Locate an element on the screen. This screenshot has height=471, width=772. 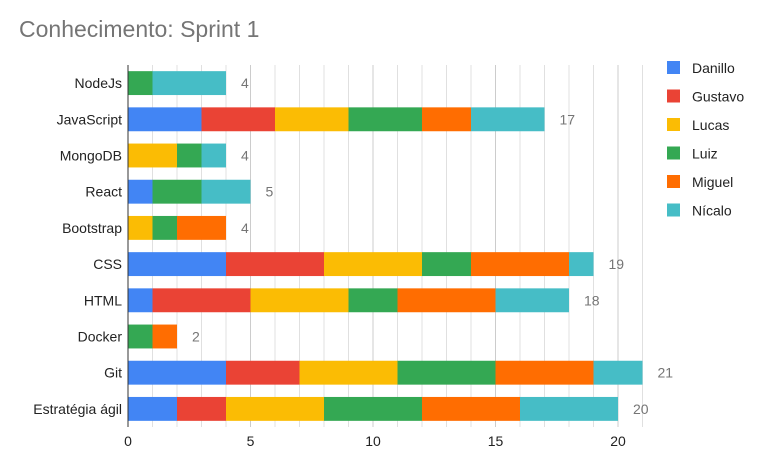
legend-item-miguel: Miguel is located at coordinates (700, 182).